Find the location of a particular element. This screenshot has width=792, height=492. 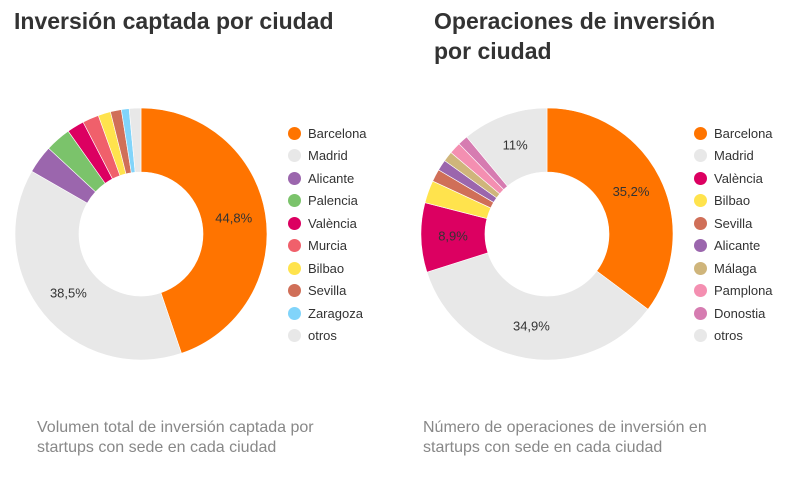

legend-item-malaga: Málaga is located at coordinates (733, 268).